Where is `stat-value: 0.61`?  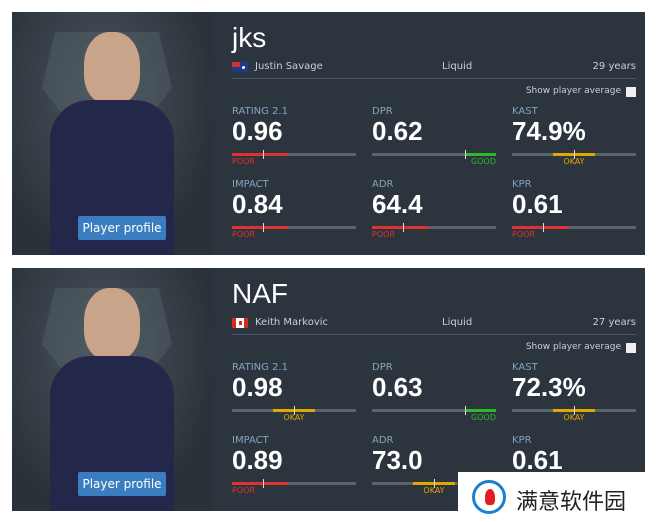 stat-value: 0.61 is located at coordinates (537, 204).